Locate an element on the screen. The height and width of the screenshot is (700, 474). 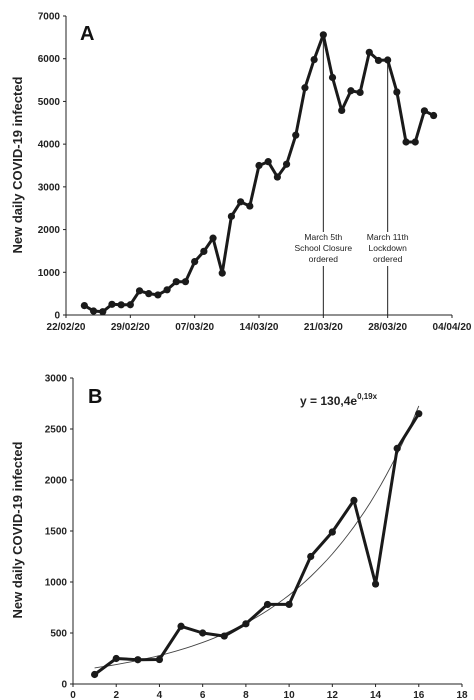
panel-a-y-ticks: 0 1000 2000 3000 4000 5000 6000 7000 is located at coordinates (52, 167).